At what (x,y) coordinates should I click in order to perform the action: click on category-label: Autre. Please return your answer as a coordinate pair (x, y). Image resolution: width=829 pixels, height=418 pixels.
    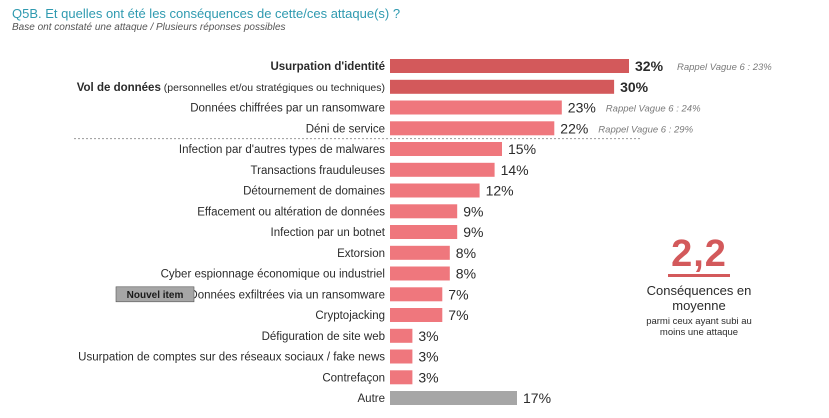
    Looking at the image, I should click on (372, 399).